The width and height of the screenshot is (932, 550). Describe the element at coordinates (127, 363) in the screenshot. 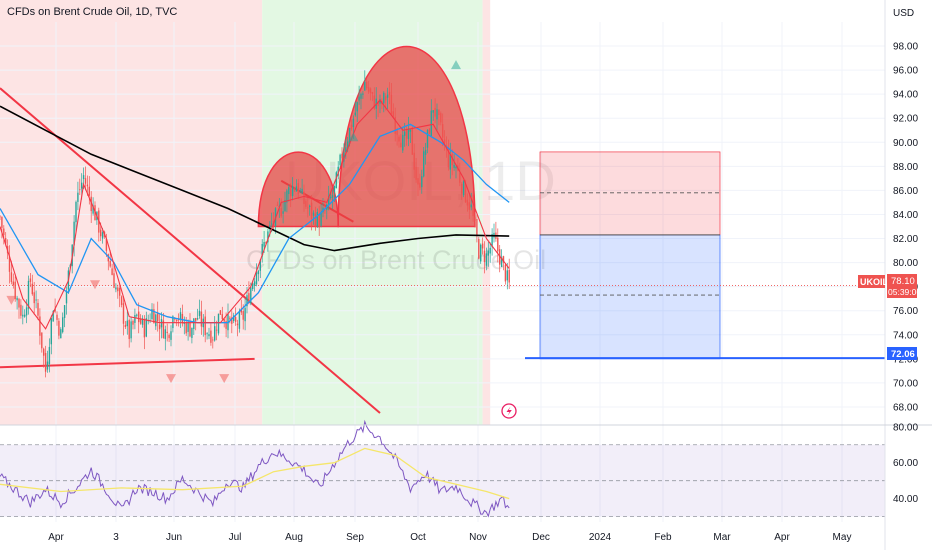

I see `trendline` at that location.